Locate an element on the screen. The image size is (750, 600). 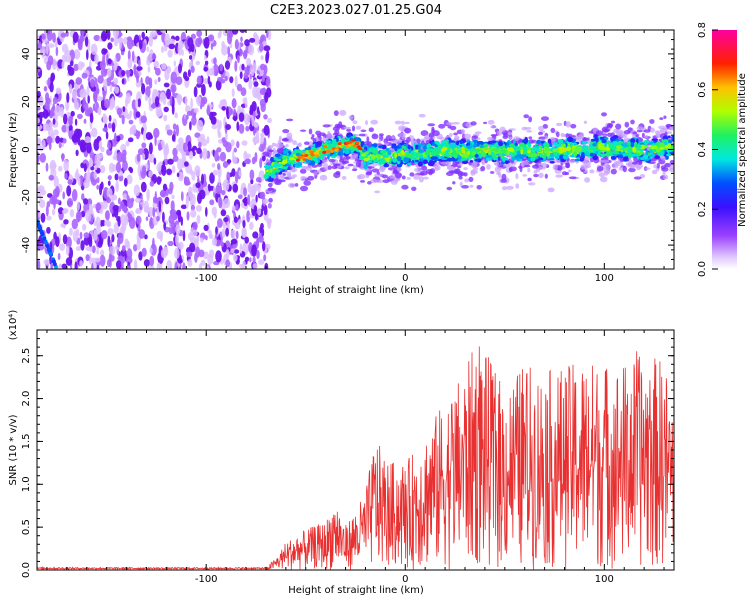
colorbar-tick-label: 0.6 is located at coordinates (702, 90).